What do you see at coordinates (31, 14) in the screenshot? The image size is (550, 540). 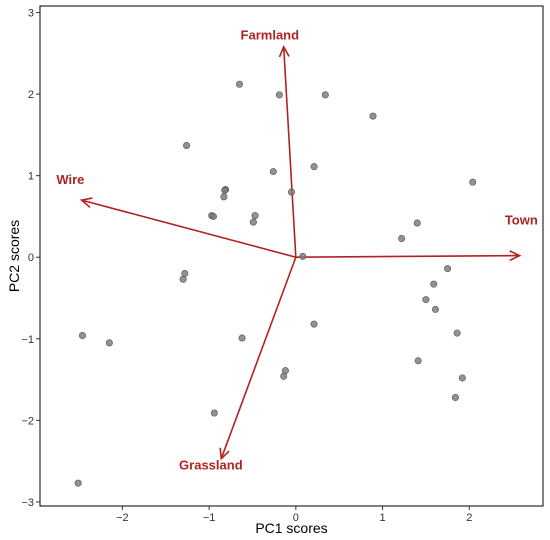 I see `y-tick-label: 3` at bounding box center [31, 14].